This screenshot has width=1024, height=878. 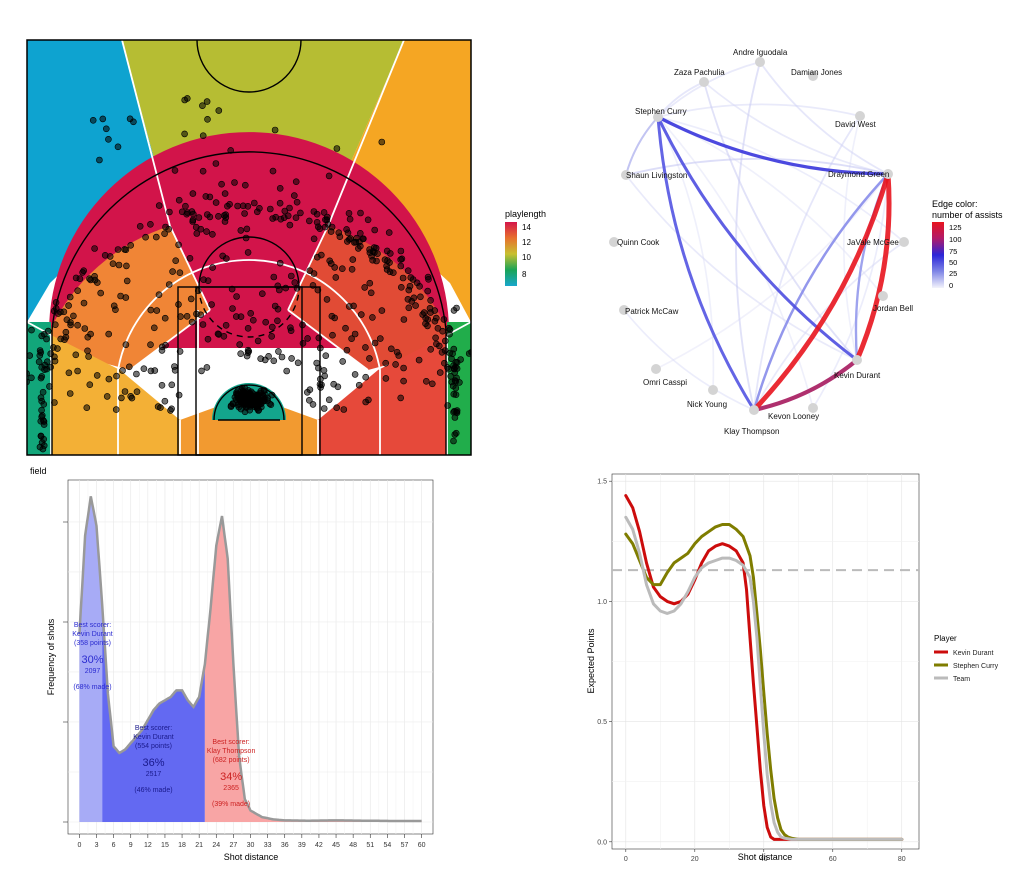 What do you see at coordinates (526, 227) in the screenshot?
I see `court-legend-tick: 14` at bounding box center [526, 227].